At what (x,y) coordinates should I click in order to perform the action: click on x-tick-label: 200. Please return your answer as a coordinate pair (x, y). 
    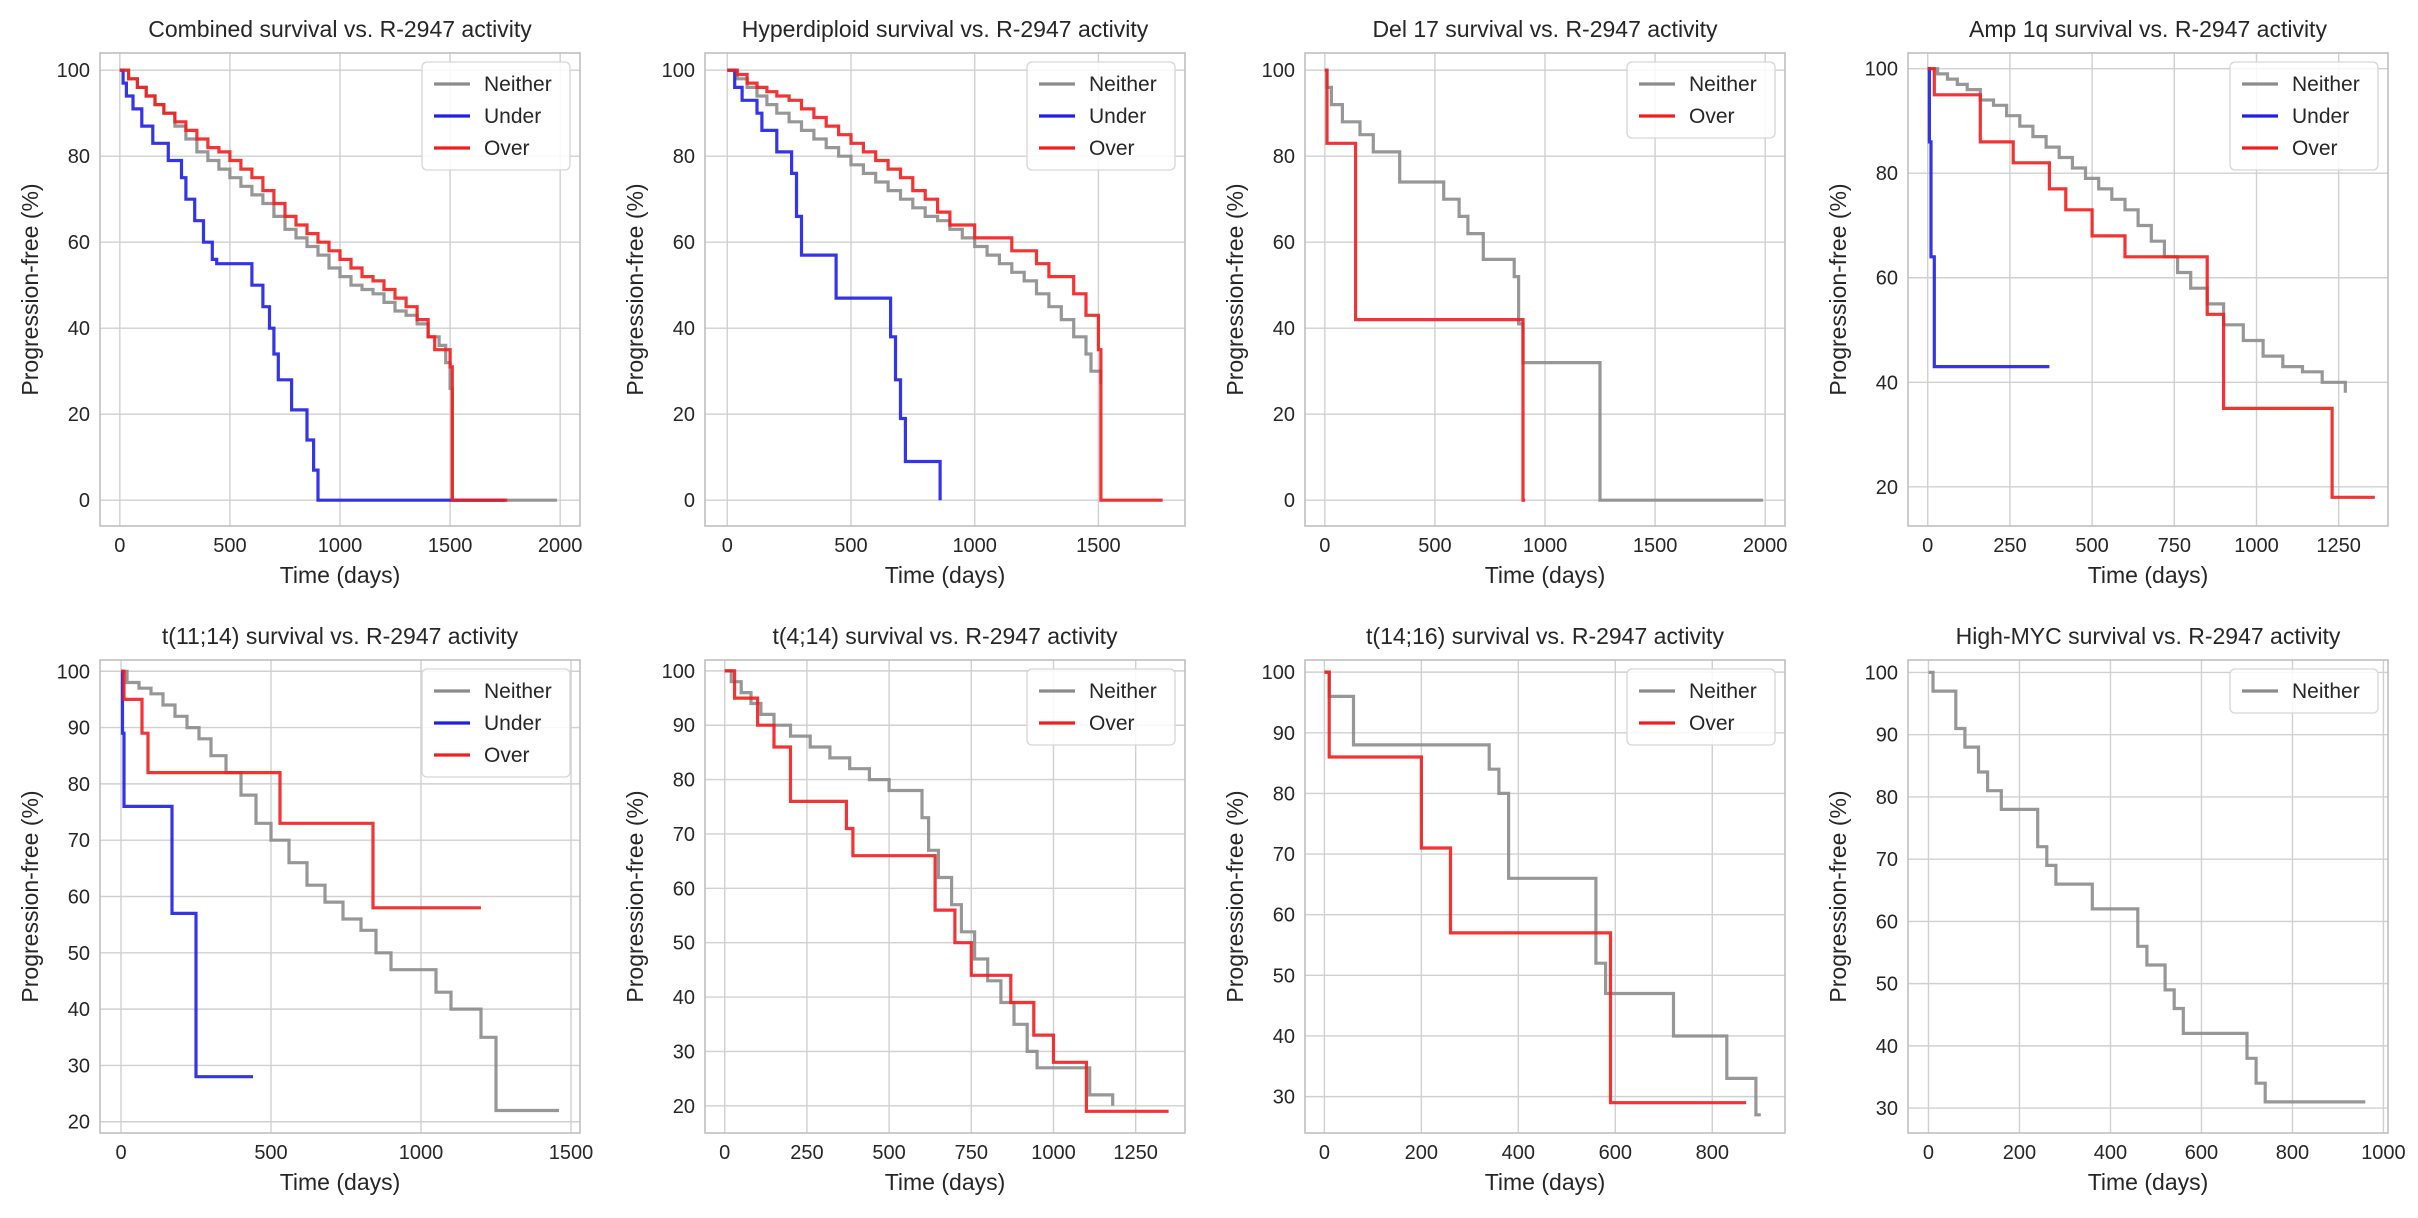
    Looking at the image, I should click on (1421, 1153).